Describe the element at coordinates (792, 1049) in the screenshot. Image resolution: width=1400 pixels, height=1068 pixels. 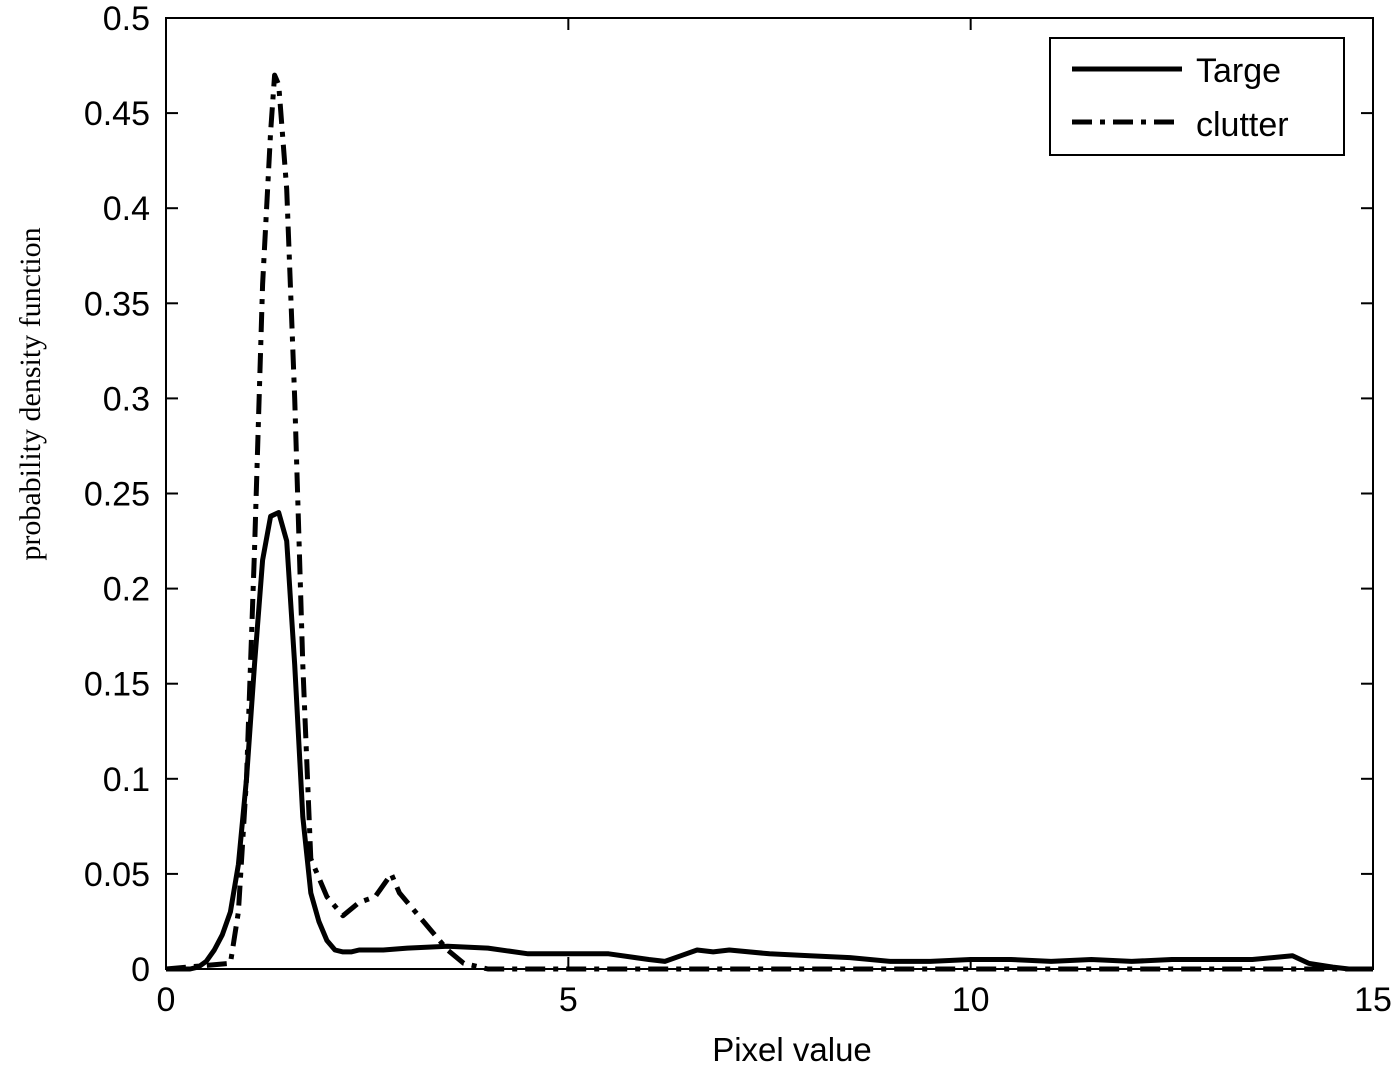
I see `x-axis-title: Pixel value` at that location.